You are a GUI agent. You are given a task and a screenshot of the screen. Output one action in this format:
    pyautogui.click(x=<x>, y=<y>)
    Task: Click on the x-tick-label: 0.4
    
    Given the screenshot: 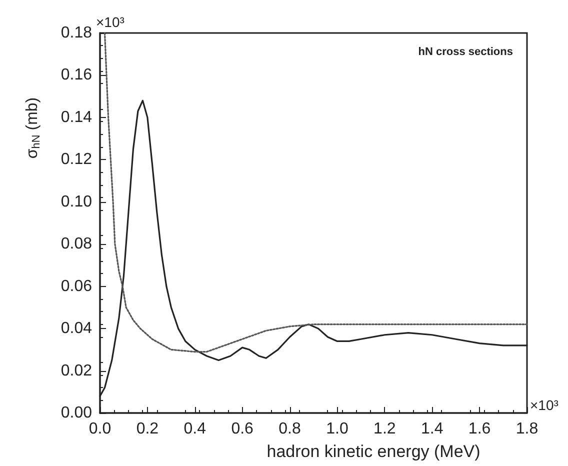 What is the action you would take?
    pyautogui.click(x=195, y=429)
    